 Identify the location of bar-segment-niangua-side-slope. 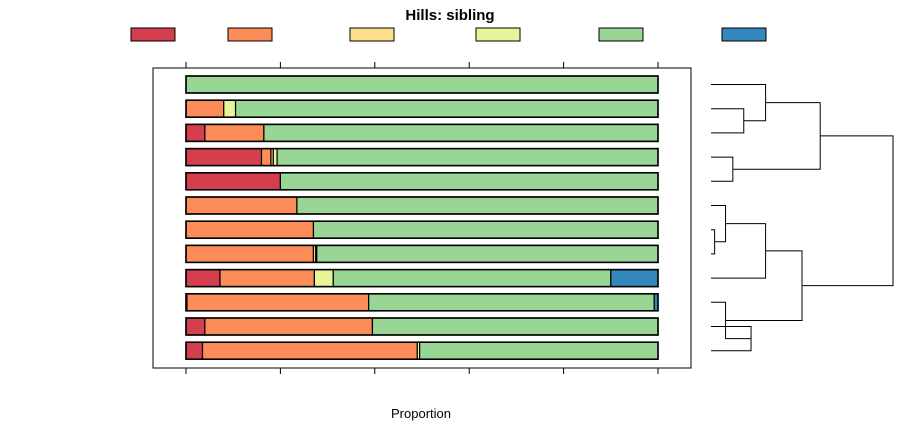
(422, 84).